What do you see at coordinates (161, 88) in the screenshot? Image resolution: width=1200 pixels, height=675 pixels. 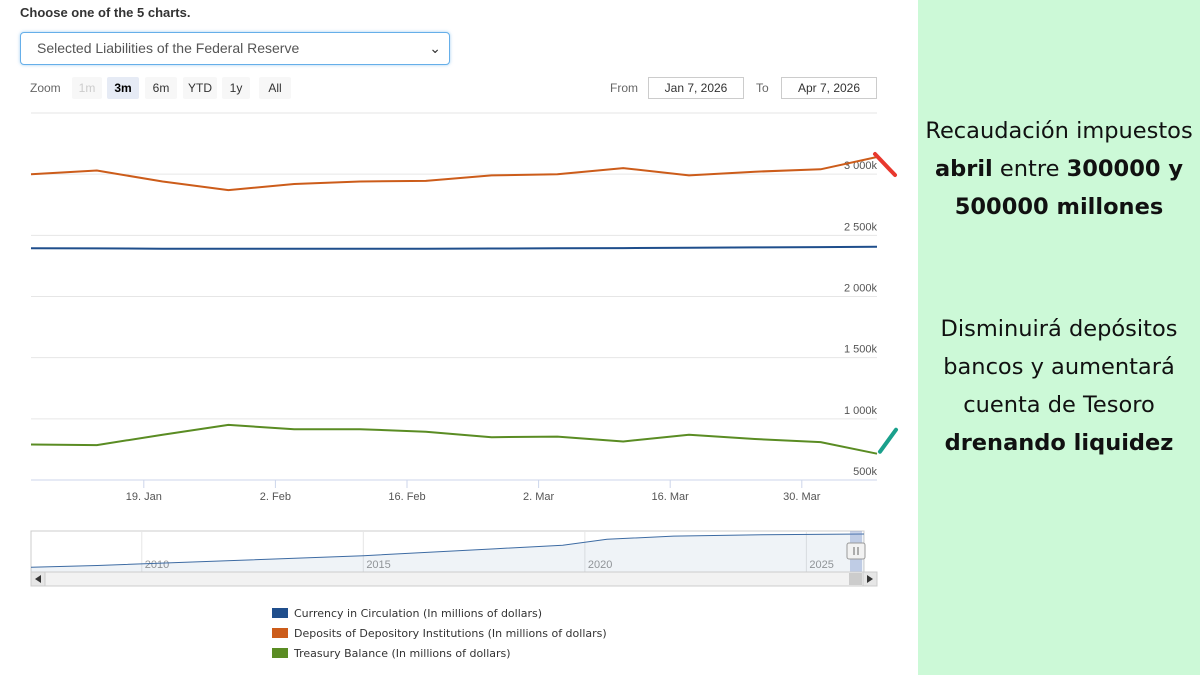 I see `zoom-button-6m: 6m` at bounding box center [161, 88].